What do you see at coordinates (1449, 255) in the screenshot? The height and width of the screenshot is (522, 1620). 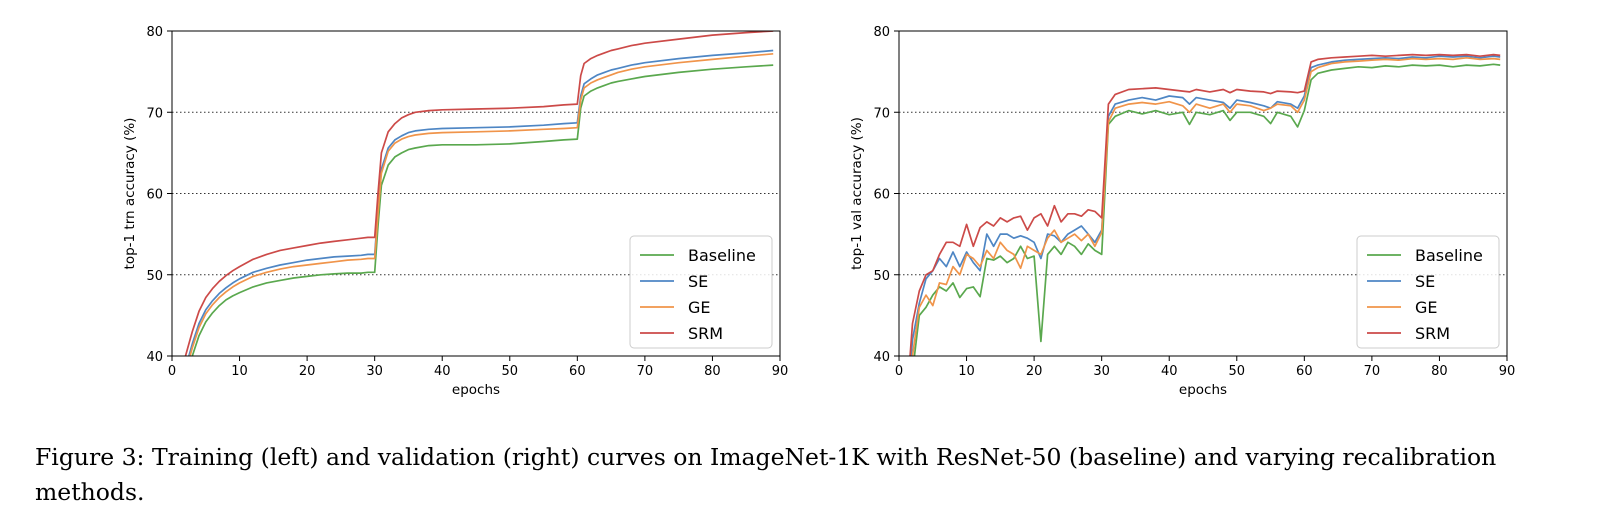 I see `val-legend-label-baseline: Baseline` at bounding box center [1449, 255].